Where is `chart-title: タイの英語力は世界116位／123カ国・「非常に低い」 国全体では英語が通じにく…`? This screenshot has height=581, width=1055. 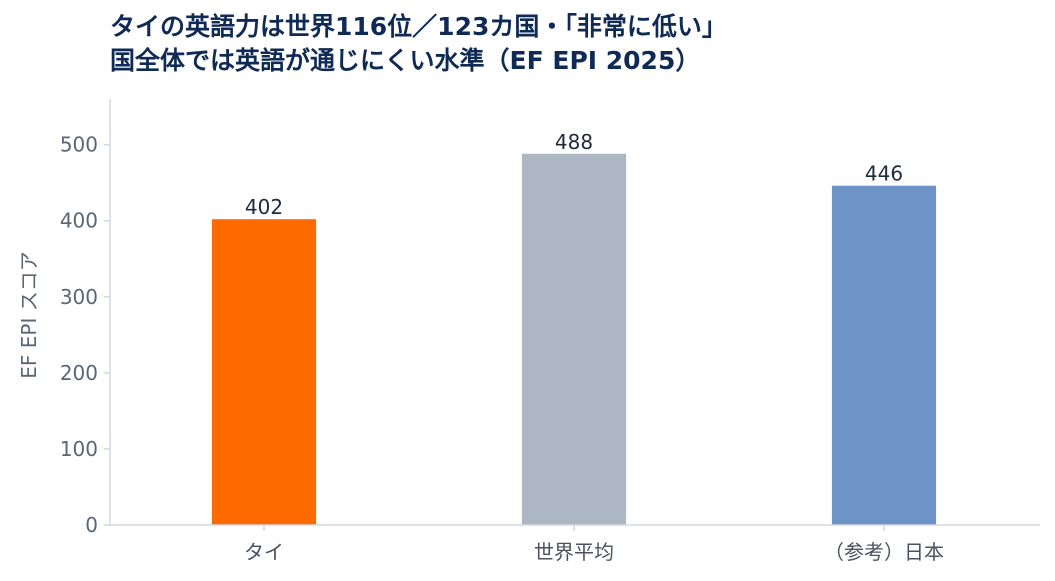
chart-title: タイの英語力は世界116位／123カ国・「非常に低い」 国全体では英語が通じにく… is located at coordinates (418, 44).